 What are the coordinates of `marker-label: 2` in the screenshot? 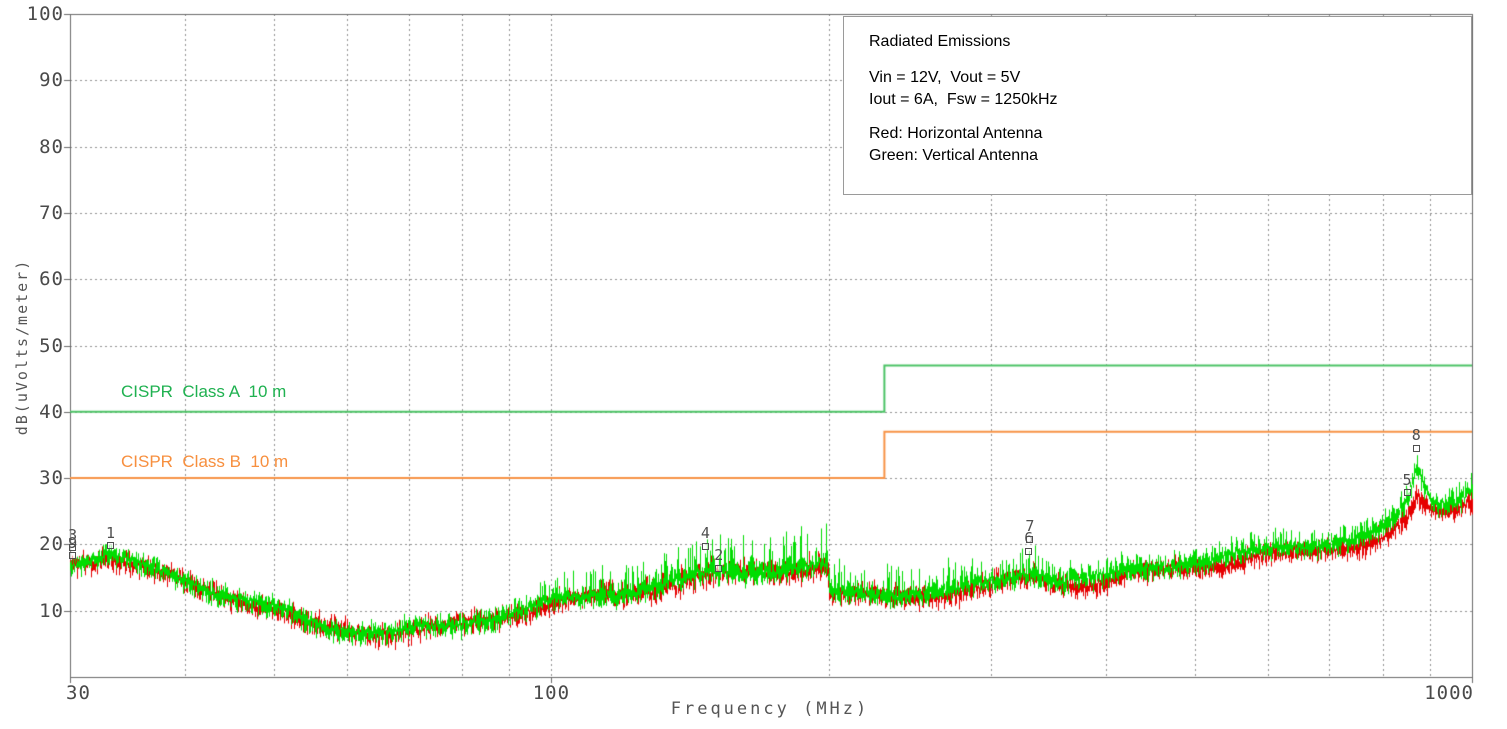 It's located at (719, 555).